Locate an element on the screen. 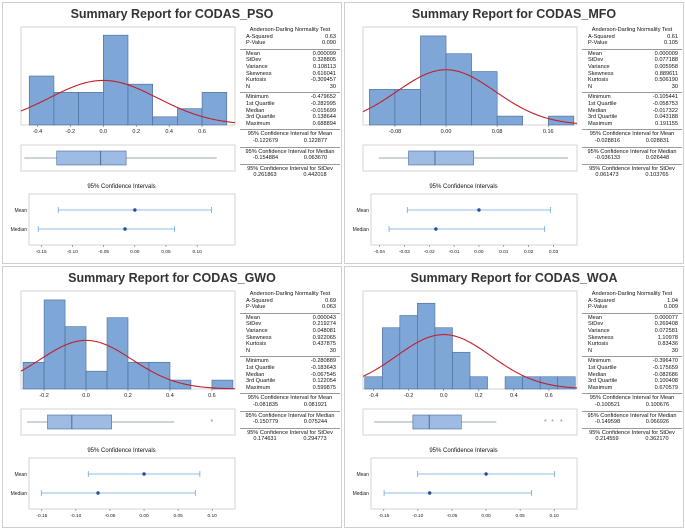 The height and width of the screenshot is (529, 685). mean-label: Mean is located at coordinates (253, 53).